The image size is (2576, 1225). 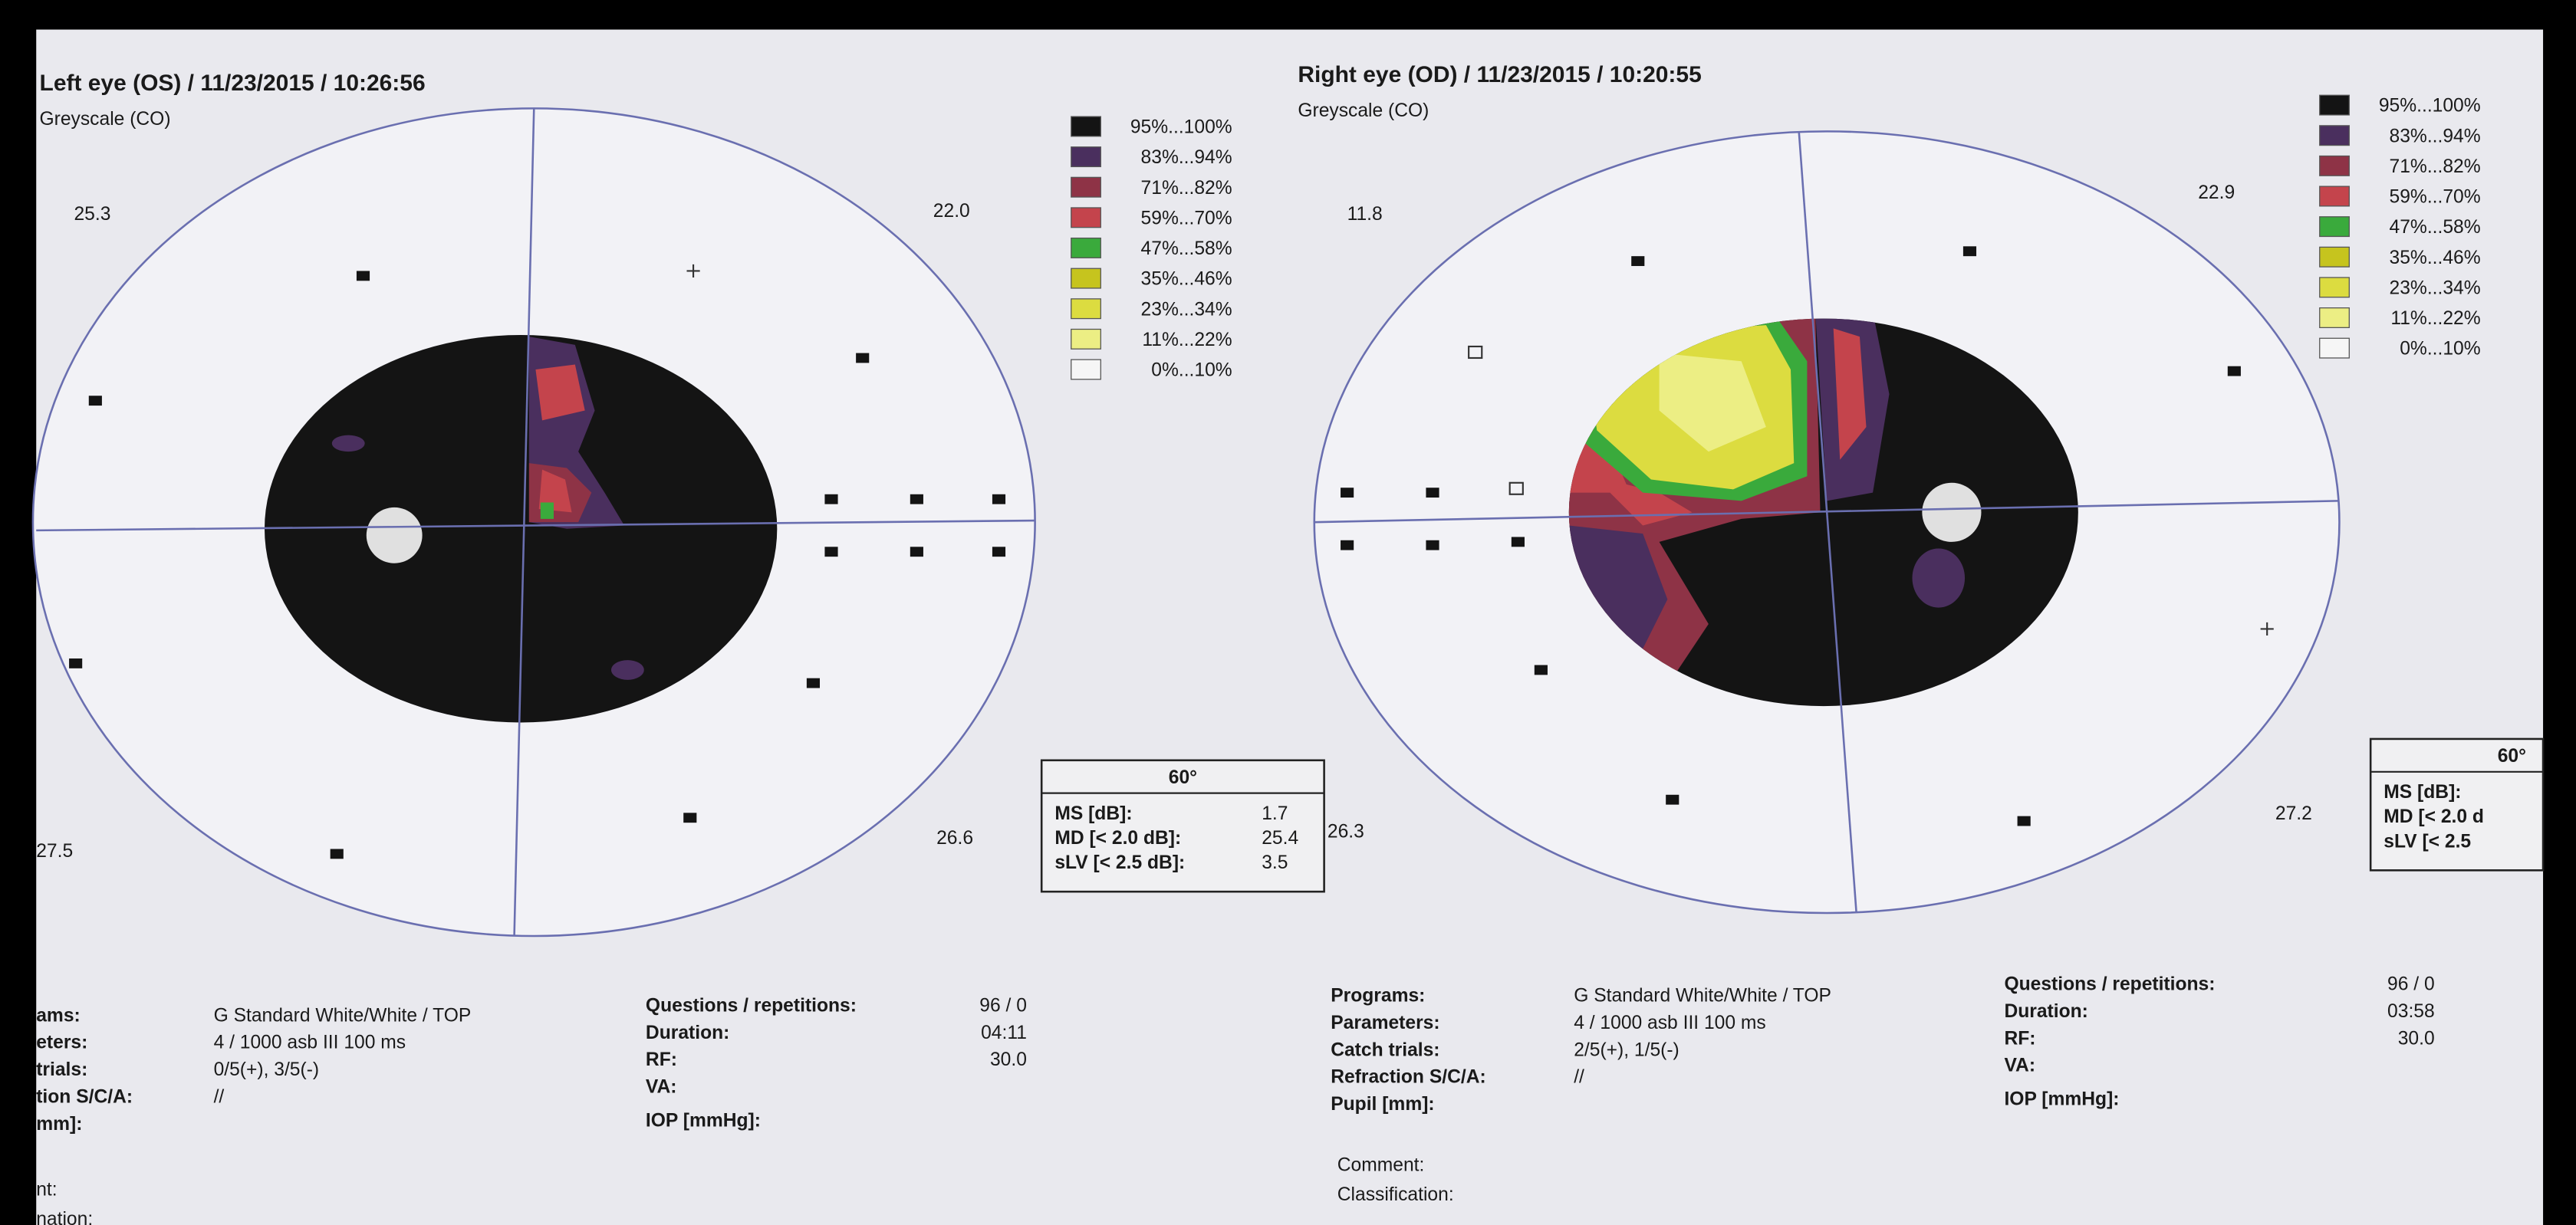 What do you see at coordinates (951, 212) in the screenshot?
I see `quadrant-value: 22.0` at bounding box center [951, 212].